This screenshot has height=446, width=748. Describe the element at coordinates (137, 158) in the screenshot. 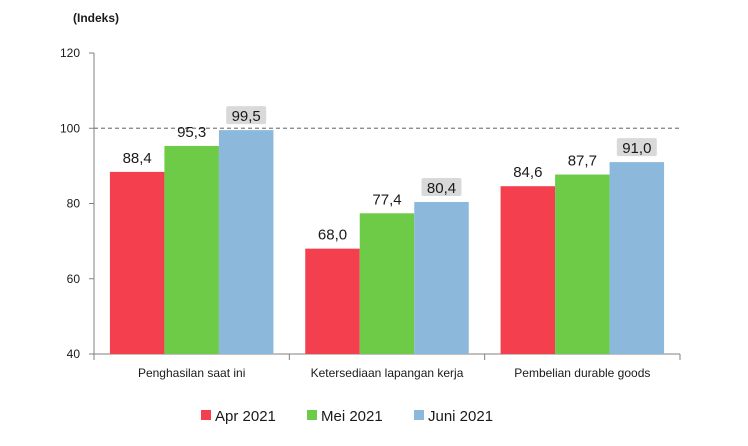

I see `data-label: 88,4` at that location.